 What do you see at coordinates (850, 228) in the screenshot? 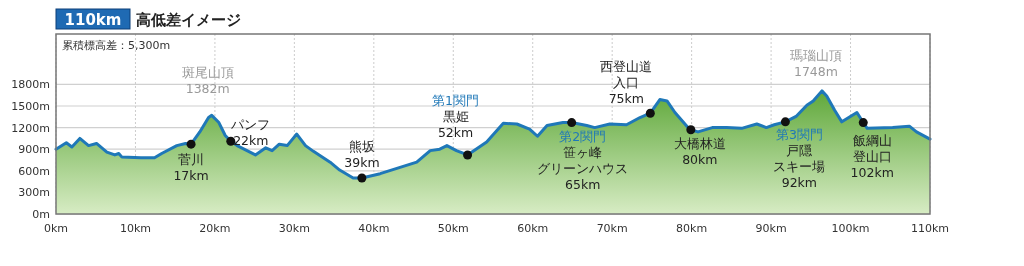
I see `x-tick-label: 100km` at bounding box center [850, 228].